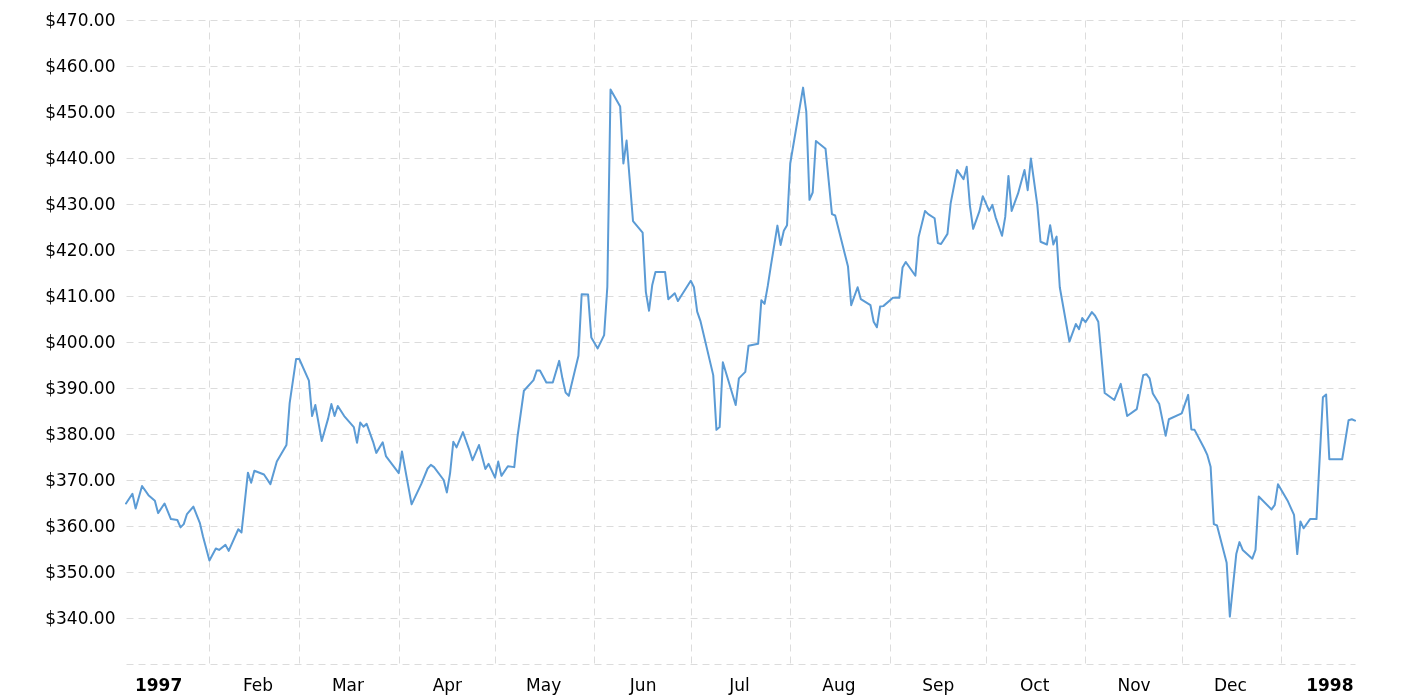 The image size is (1415, 700). I want to click on y-tick-label: $410.00, so click(80, 295).